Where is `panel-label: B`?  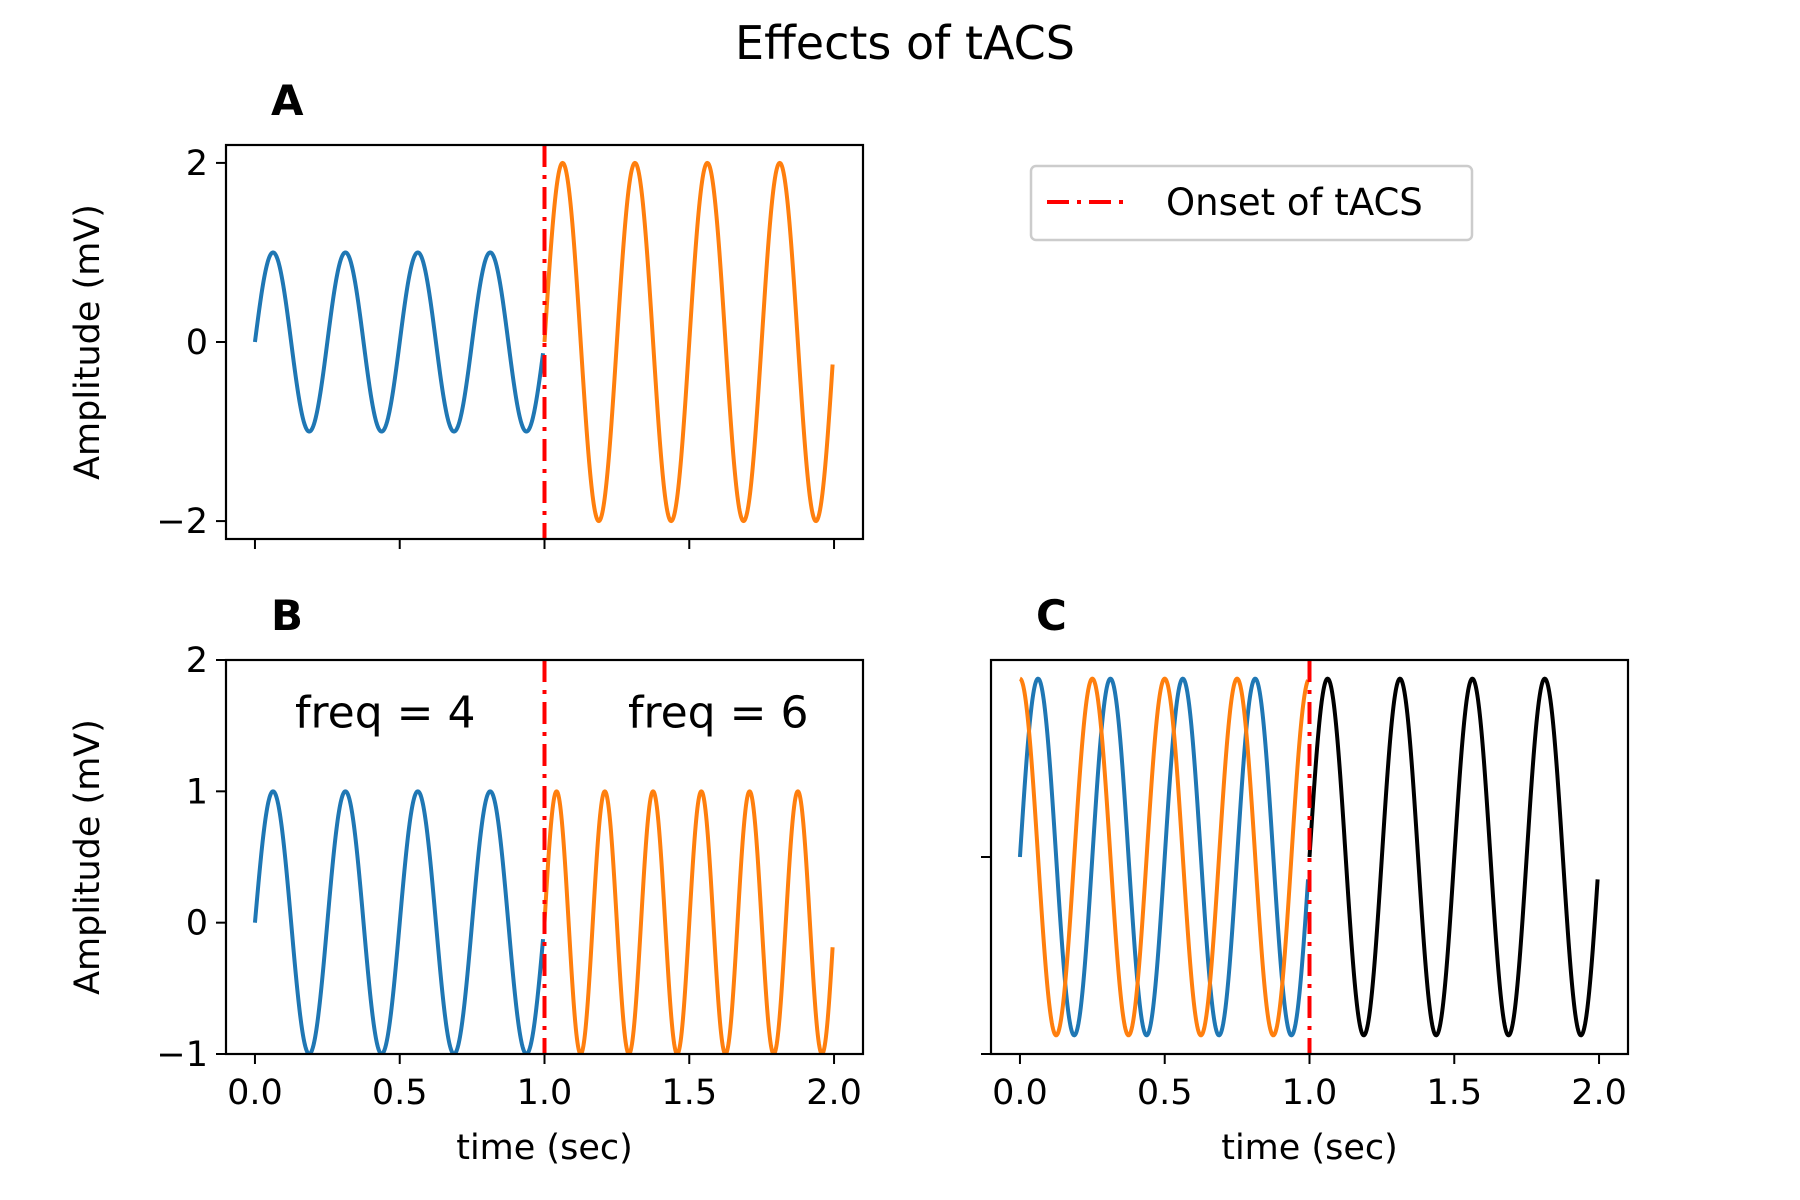 panel-label: B is located at coordinates (287, 615).